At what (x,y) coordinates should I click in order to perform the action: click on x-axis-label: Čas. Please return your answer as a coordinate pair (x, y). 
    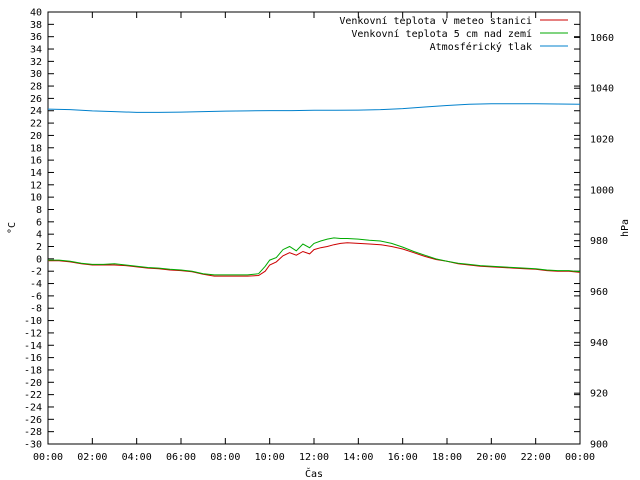
    Looking at the image, I should click on (314, 473).